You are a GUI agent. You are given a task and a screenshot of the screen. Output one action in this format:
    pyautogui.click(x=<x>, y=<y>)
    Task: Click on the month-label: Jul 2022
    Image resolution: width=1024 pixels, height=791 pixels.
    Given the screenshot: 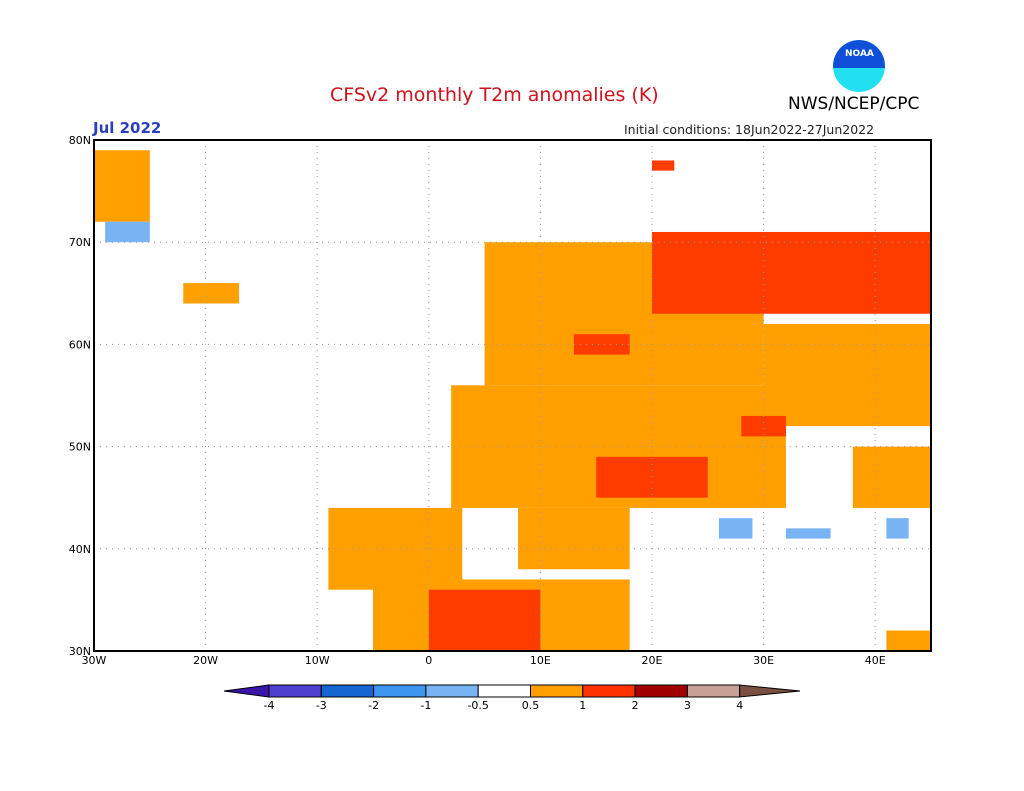 What is the action you would take?
    pyautogui.click(x=127, y=128)
    